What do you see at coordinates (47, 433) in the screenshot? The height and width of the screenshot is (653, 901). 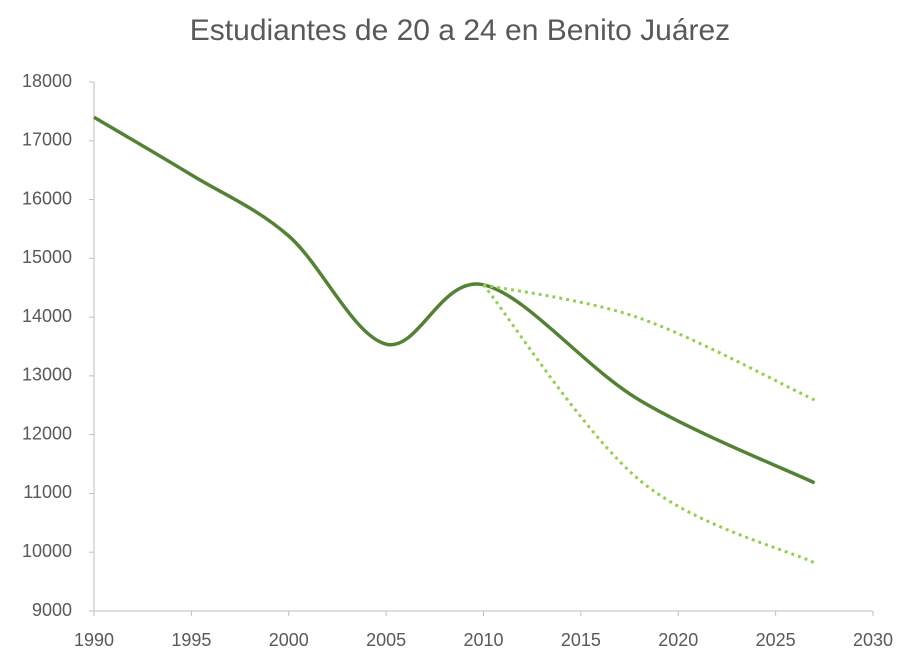 I see `y-tick-label: 12000` at bounding box center [47, 433].